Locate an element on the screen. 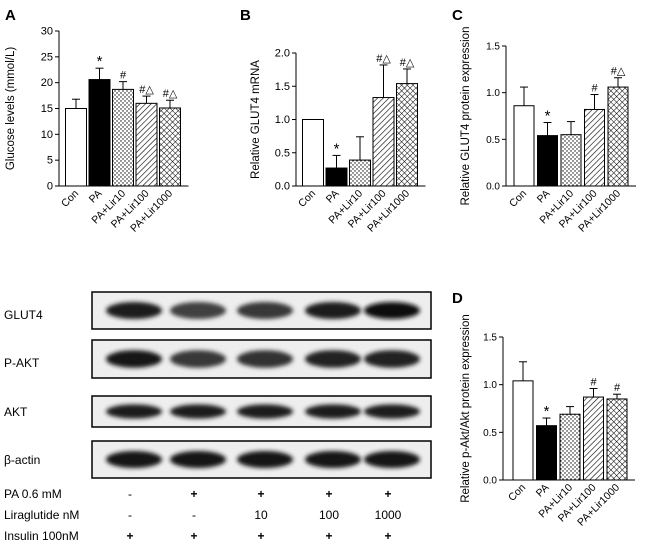  condition-value: 100 is located at coordinates (329, 515).